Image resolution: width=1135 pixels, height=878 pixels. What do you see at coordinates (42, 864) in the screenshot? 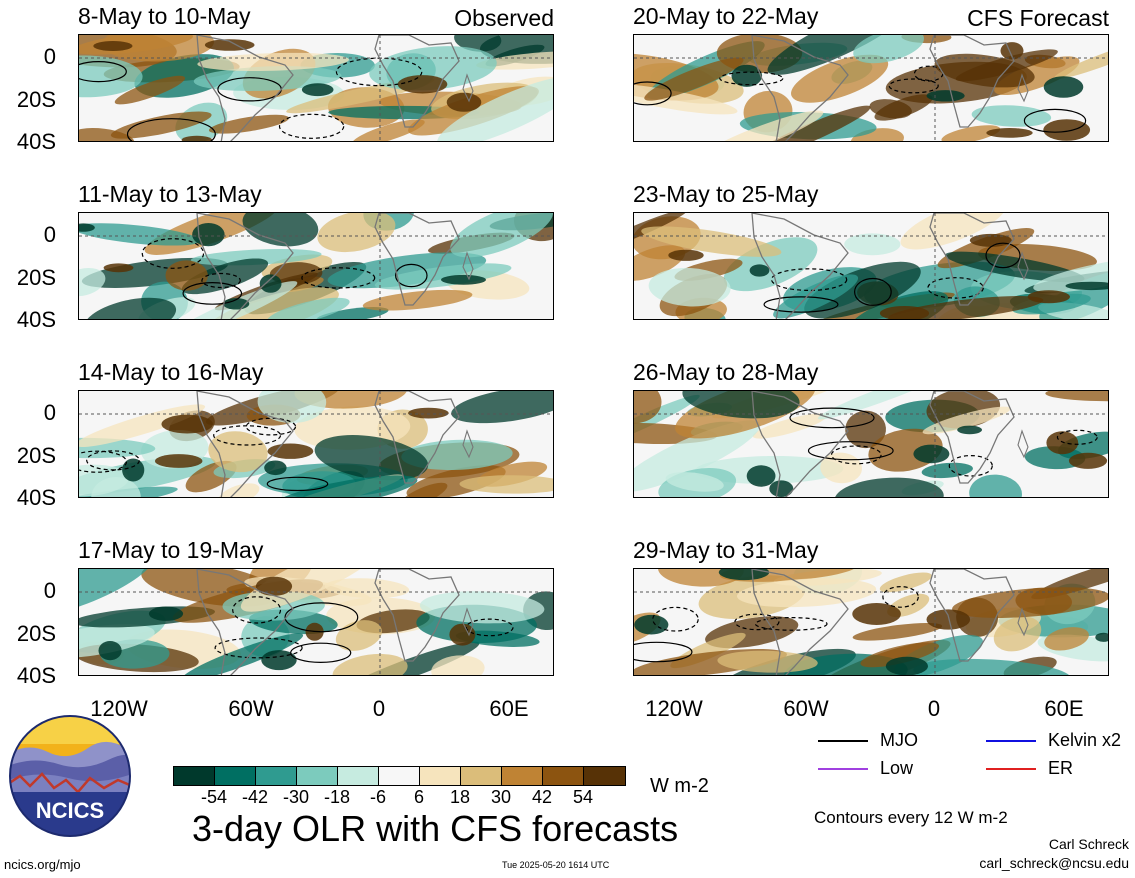
I see `footer-site-link: ncics.org/mjo` at bounding box center [42, 864].